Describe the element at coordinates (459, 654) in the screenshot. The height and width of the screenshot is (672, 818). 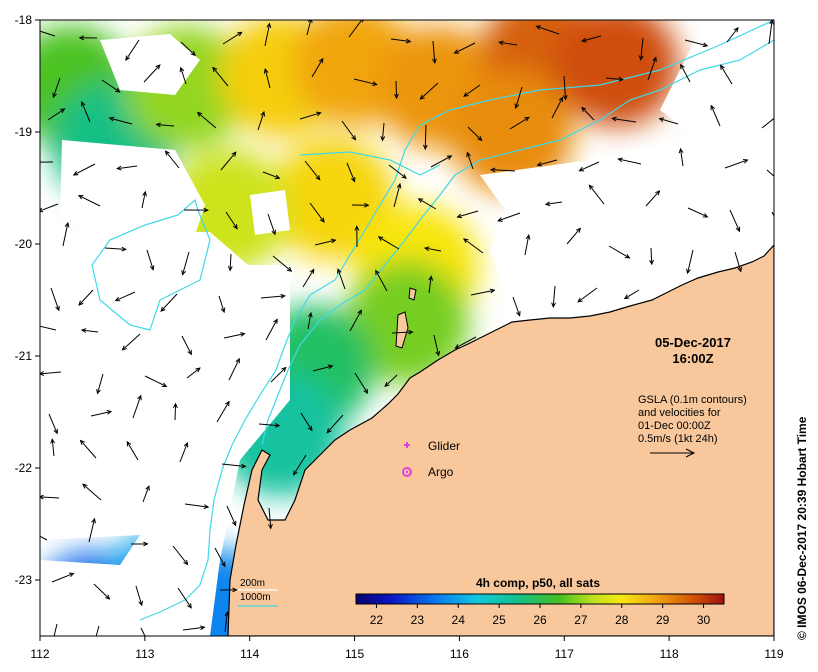
I see `x-tick-label-4: 116` at that location.